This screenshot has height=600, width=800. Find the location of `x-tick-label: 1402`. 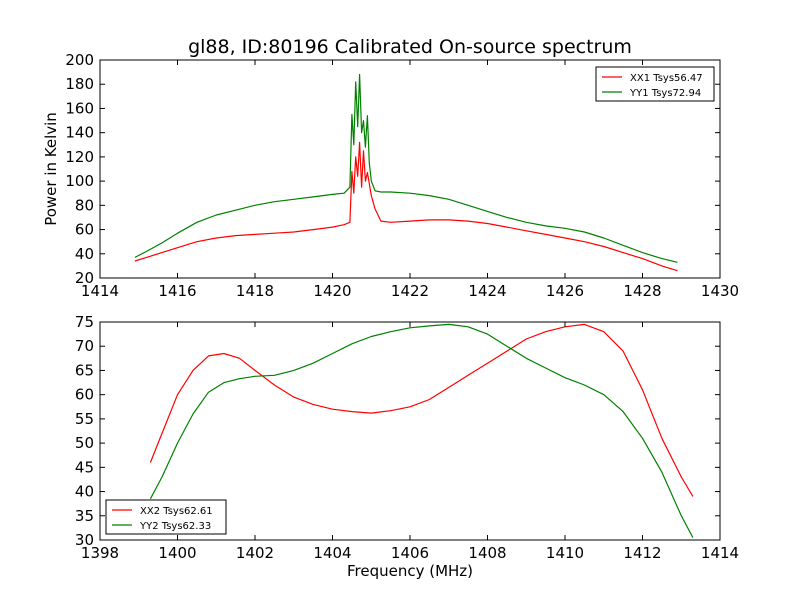

x-tick-label: 1402 is located at coordinates (255, 553).